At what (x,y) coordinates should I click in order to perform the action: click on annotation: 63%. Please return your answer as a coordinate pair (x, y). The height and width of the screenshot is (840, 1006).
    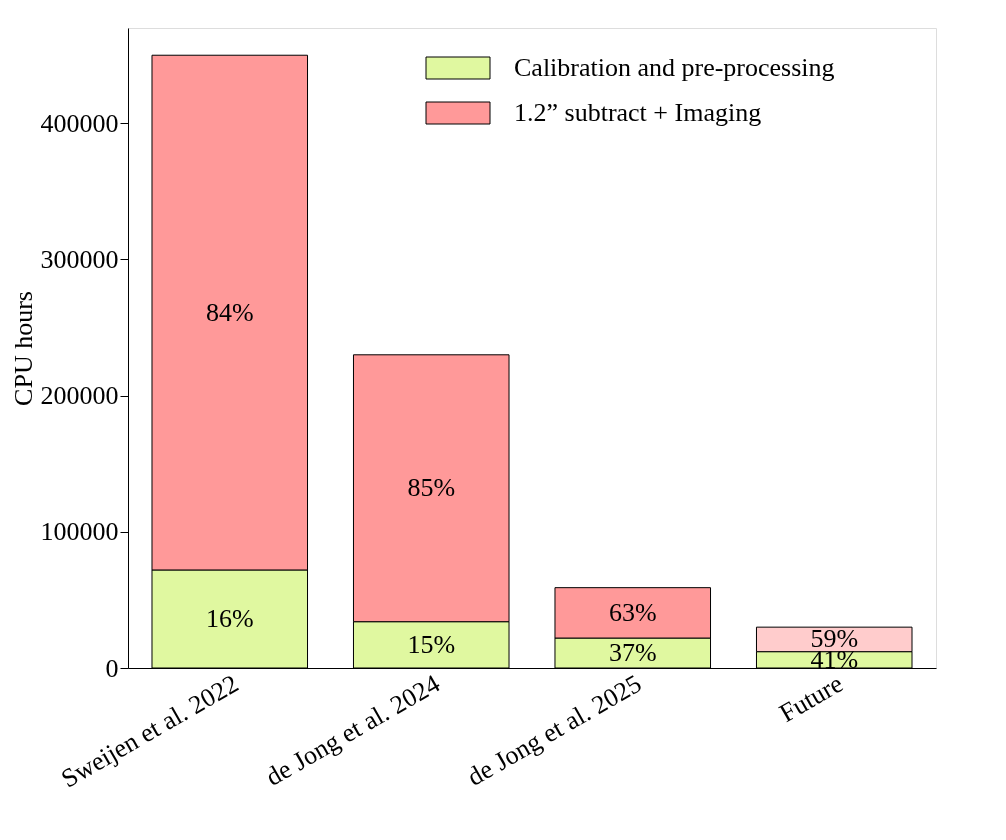
    Looking at the image, I should click on (632, 612).